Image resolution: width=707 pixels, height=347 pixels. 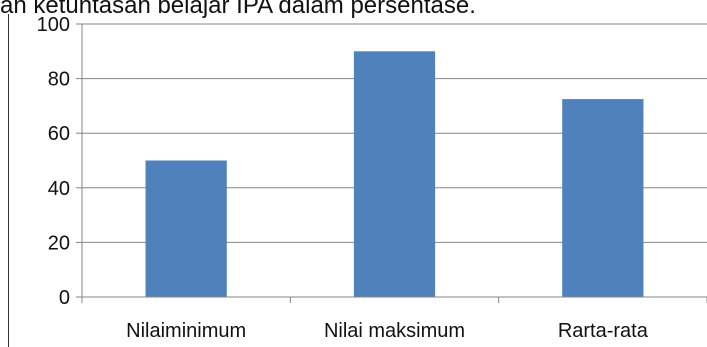 I want to click on y-tick-label: 100, so click(x=53, y=25).